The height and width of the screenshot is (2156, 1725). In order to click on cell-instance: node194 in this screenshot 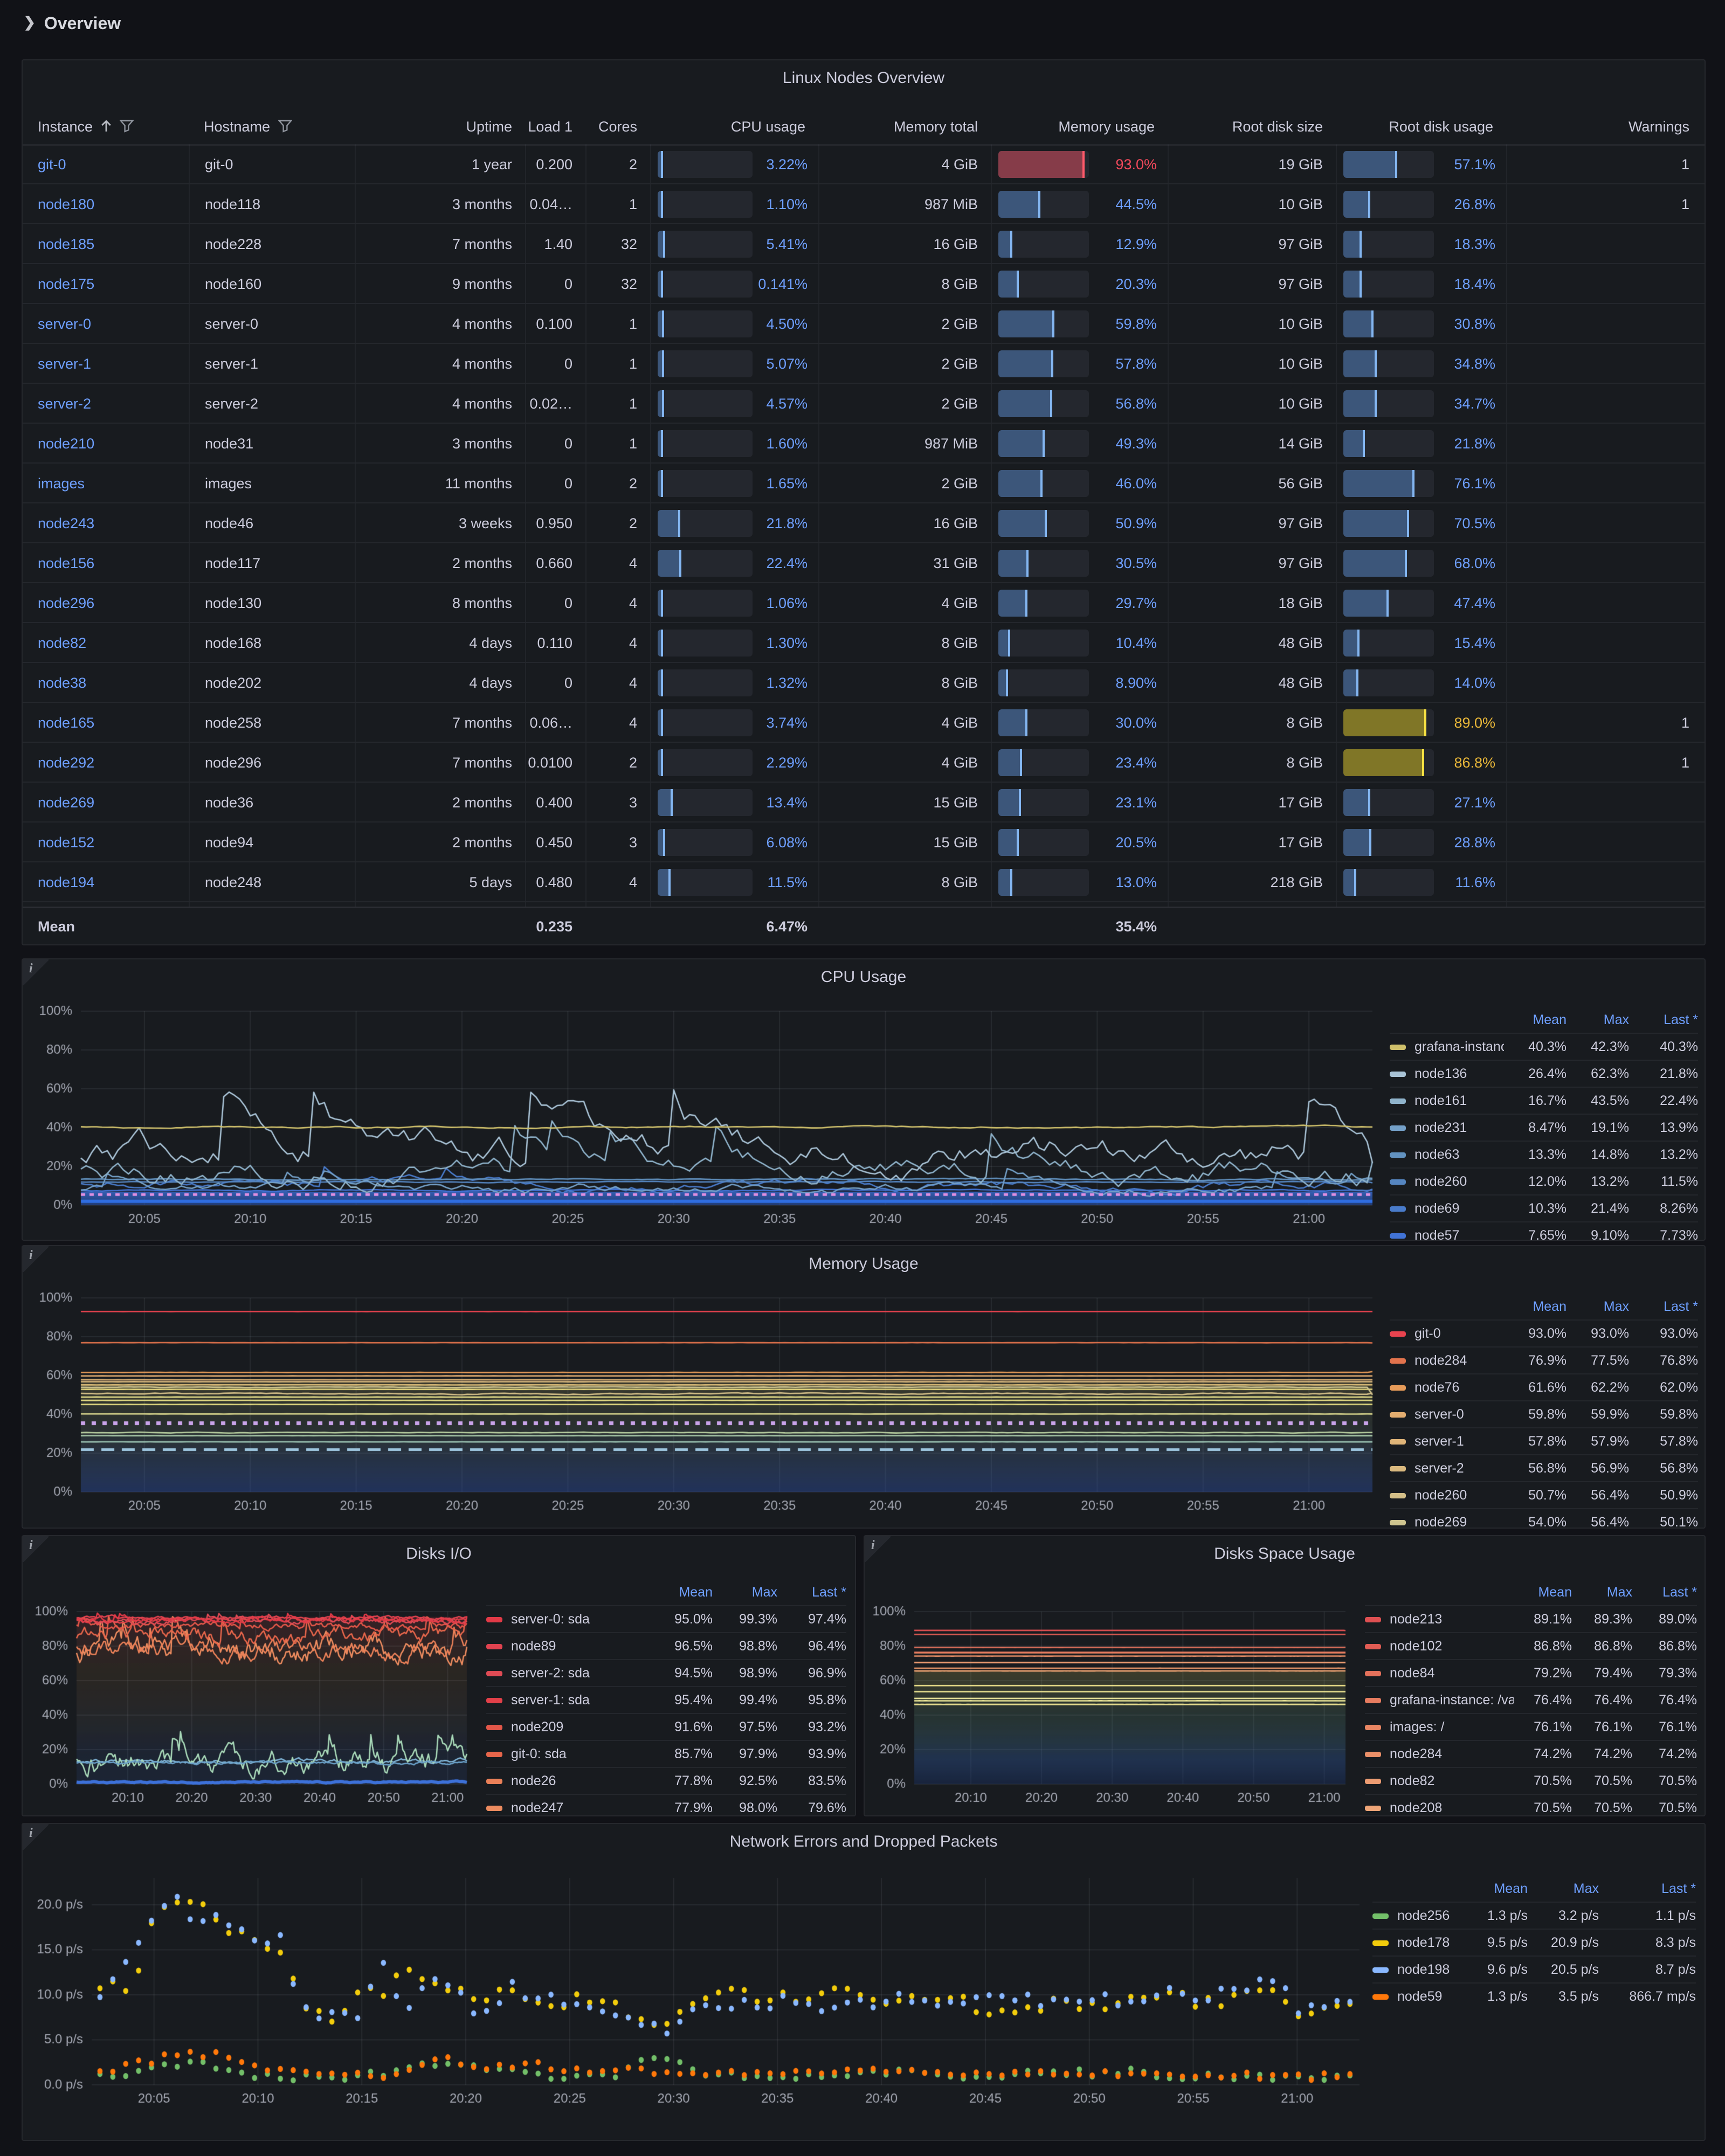, I will do `click(106, 881)`.